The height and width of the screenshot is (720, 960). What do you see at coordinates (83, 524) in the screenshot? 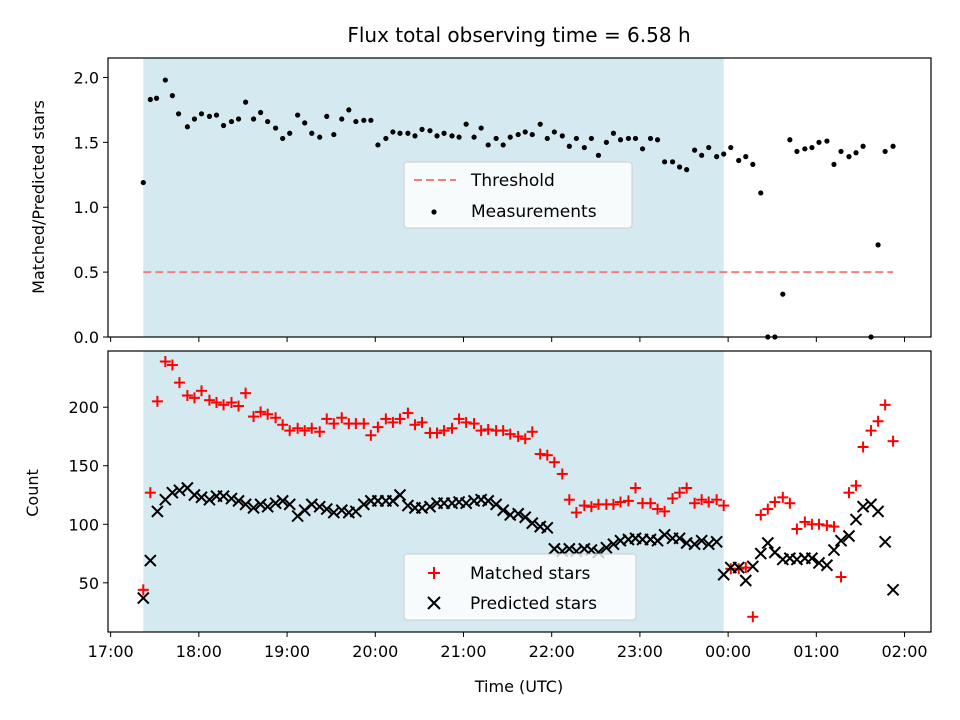
I see `y-tick-label: 100` at bounding box center [83, 524].